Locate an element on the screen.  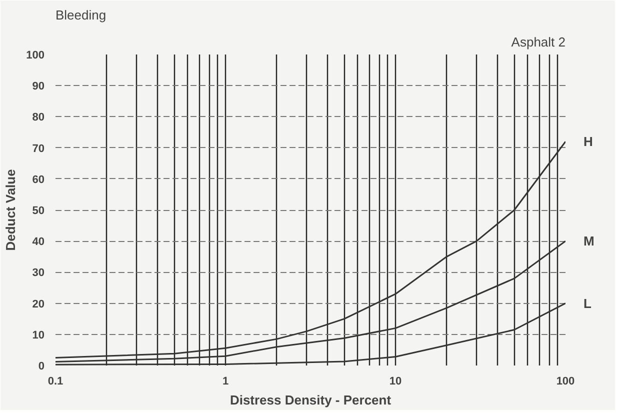
chart-subtitle: Asphalt 2 is located at coordinates (538, 42).